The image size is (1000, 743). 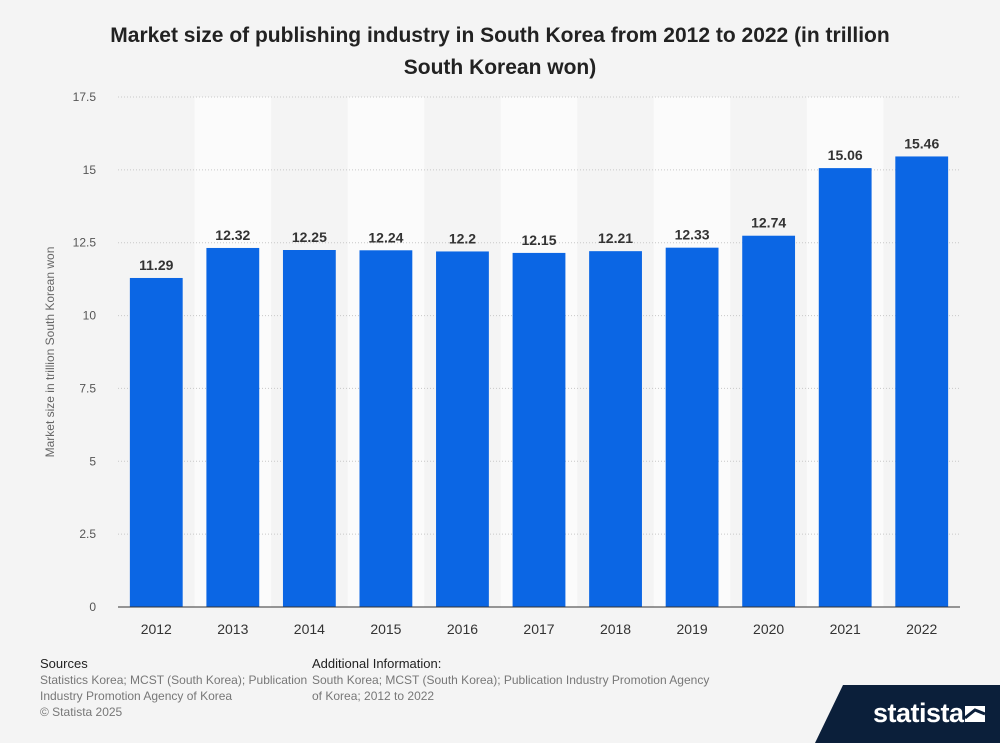 What do you see at coordinates (921, 143) in the screenshot?
I see `data-label: 15.46` at bounding box center [921, 143].